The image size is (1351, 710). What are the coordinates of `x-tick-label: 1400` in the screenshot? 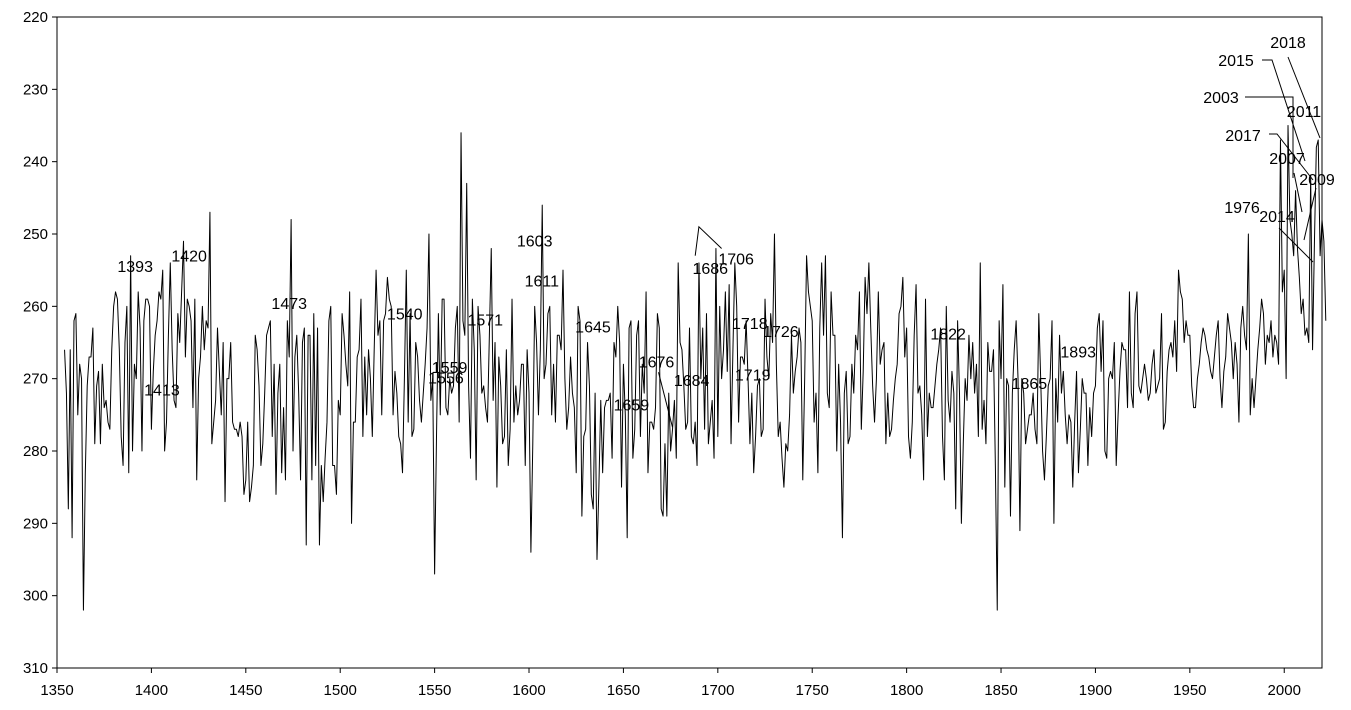 It's located at (151, 690).